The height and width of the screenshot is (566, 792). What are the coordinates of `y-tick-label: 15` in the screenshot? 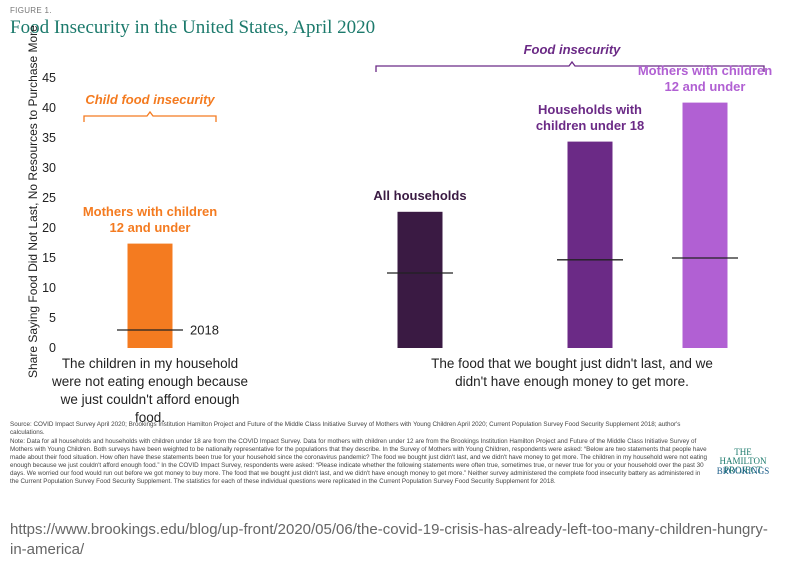 It's located at (49, 258).